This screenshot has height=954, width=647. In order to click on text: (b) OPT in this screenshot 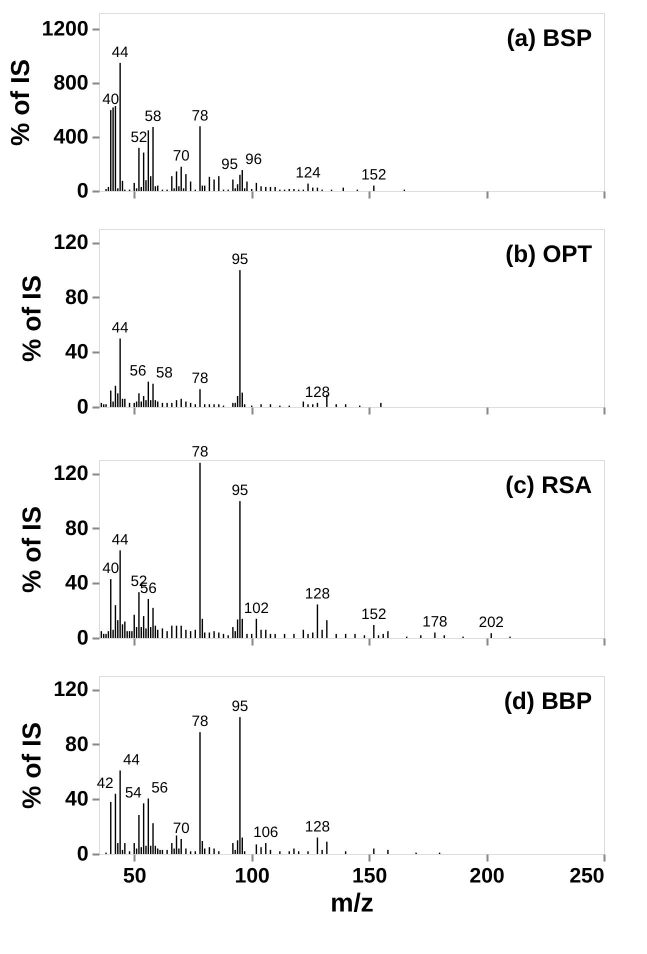, I will do `click(548, 254)`.